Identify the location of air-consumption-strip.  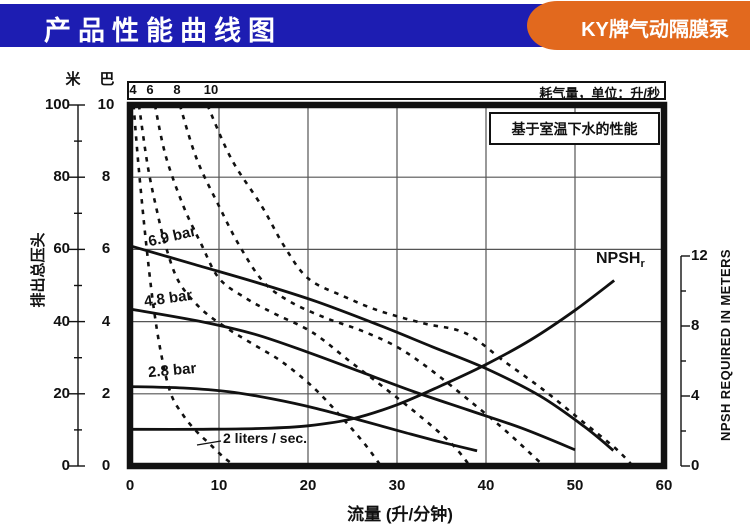
(396, 90).